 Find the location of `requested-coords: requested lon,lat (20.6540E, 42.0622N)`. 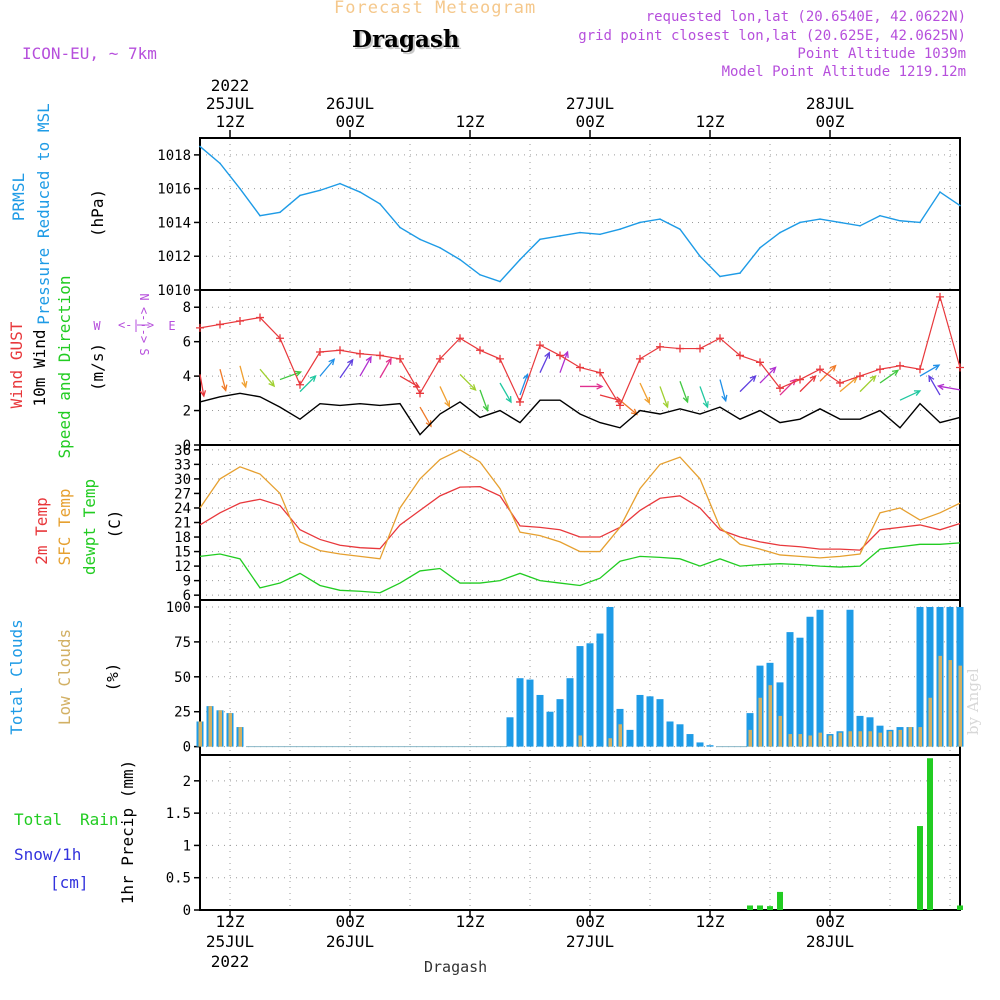

requested-coords: requested lon,lat (20.6540E, 42.0622N) is located at coordinates (805, 17).